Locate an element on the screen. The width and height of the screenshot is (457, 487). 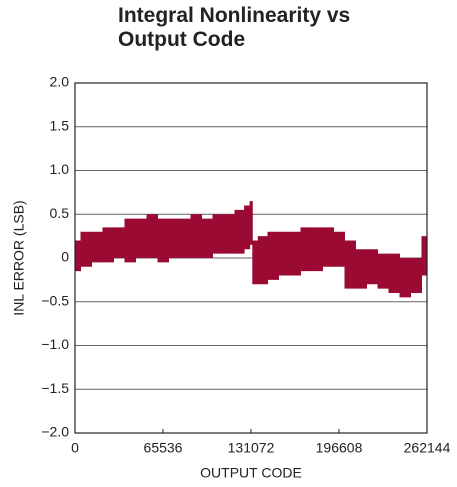
y-tick-label: 1.0 is located at coordinates (60, 169).